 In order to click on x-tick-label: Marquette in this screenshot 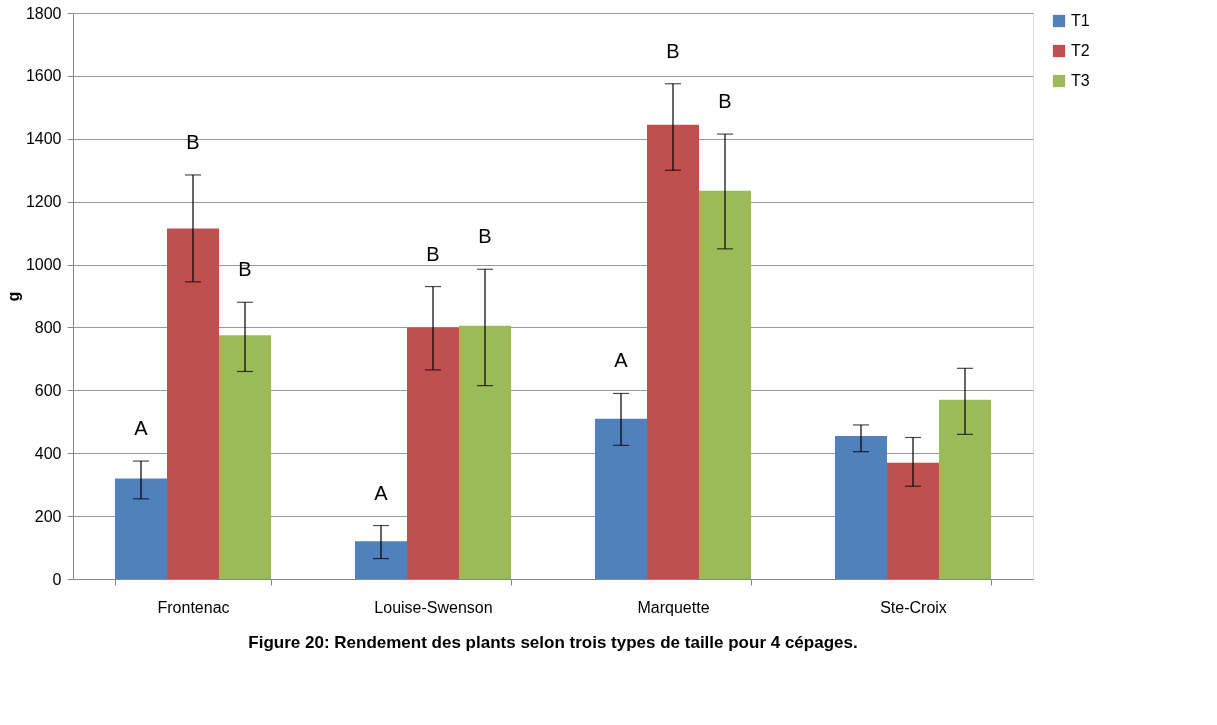, I will do `click(673, 607)`.